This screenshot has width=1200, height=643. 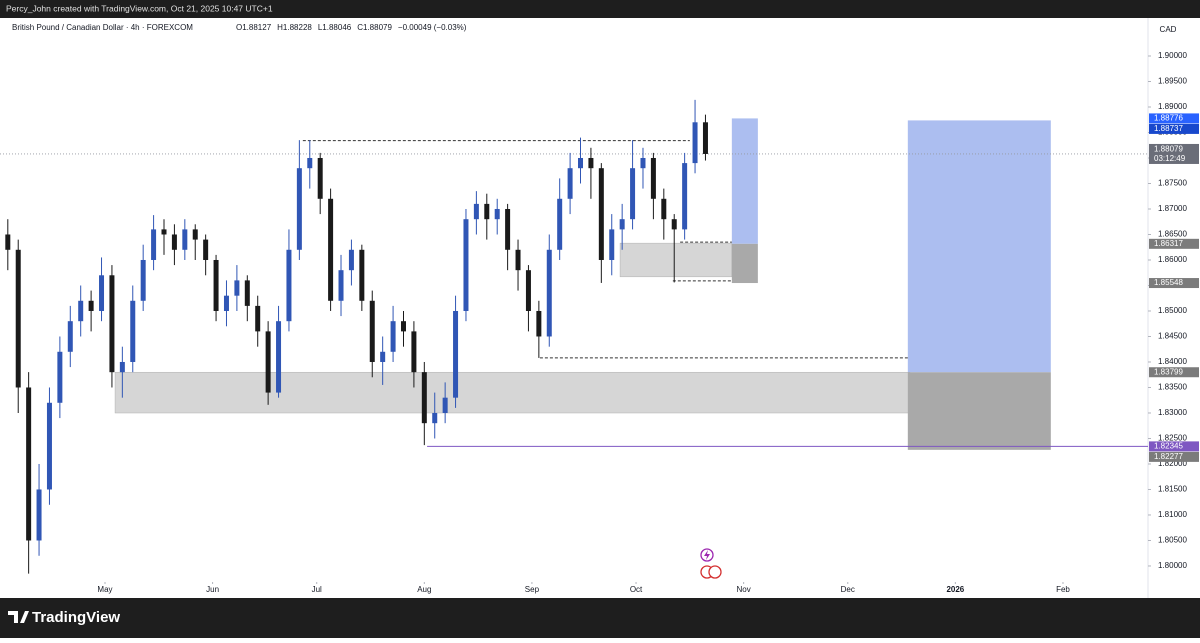 What do you see at coordinates (1168, 371) in the screenshot?
I see `price-tag-label: 1.83799` at bounding box center [1168, 371].